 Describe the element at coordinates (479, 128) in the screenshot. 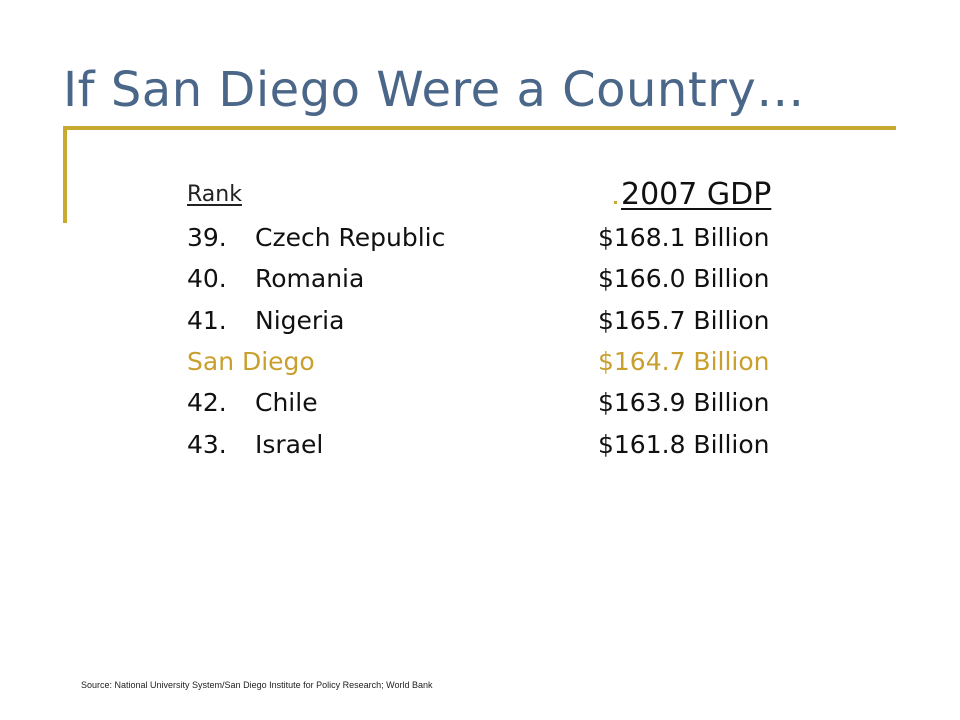

I see `title-rule-horizontal` at that location.